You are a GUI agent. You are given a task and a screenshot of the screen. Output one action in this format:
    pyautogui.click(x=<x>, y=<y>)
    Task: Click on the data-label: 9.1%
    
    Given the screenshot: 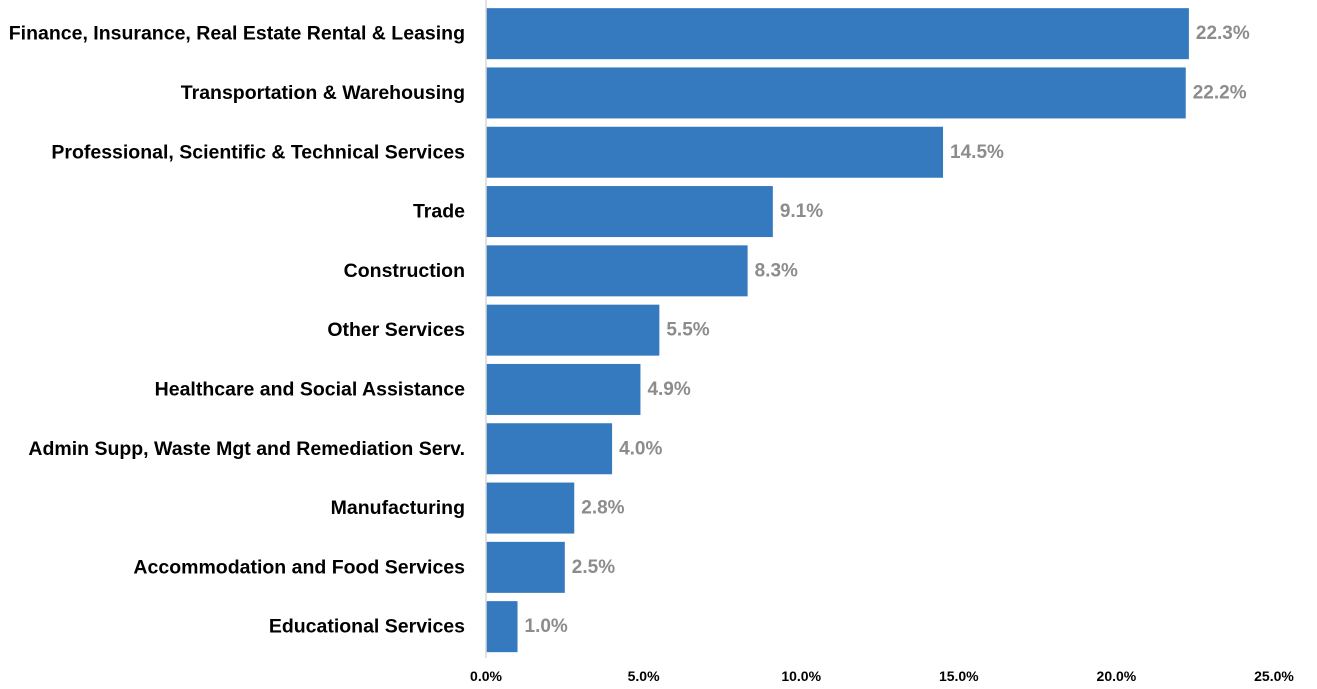 What is the action you would take?
    pyautogui.click(x=801, y=211)
    